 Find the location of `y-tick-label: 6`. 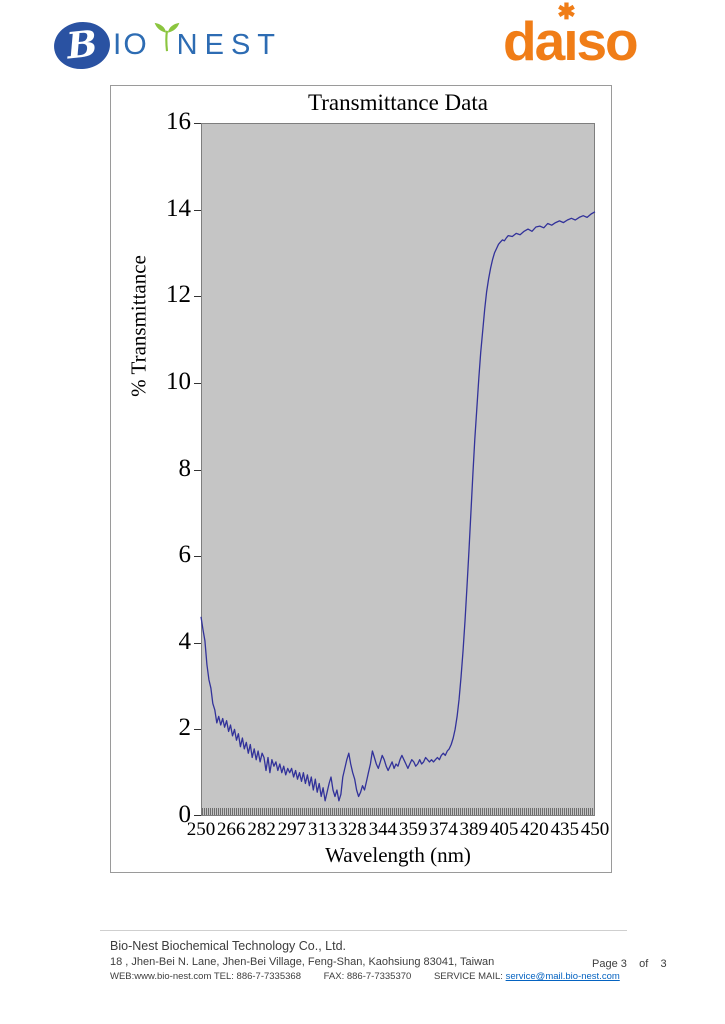

y-tick-label: 6 is located at coordinates (185, 555).